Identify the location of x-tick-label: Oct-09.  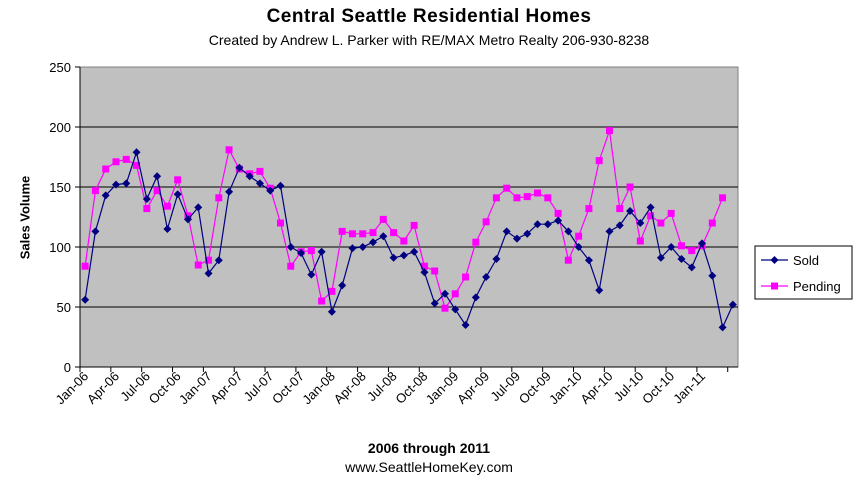
(535, 388).